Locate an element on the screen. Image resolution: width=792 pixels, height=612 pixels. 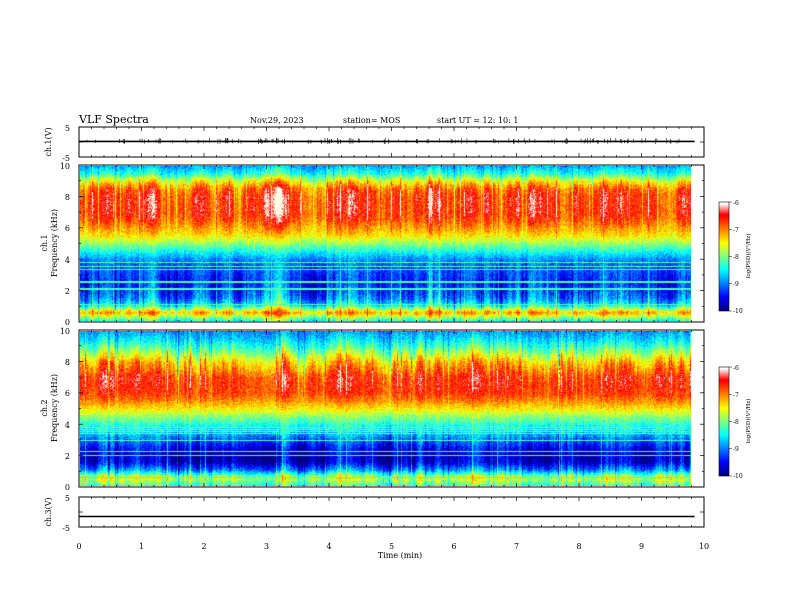
spec2-ytick-2: 2 is located at coordinates (67, 456).